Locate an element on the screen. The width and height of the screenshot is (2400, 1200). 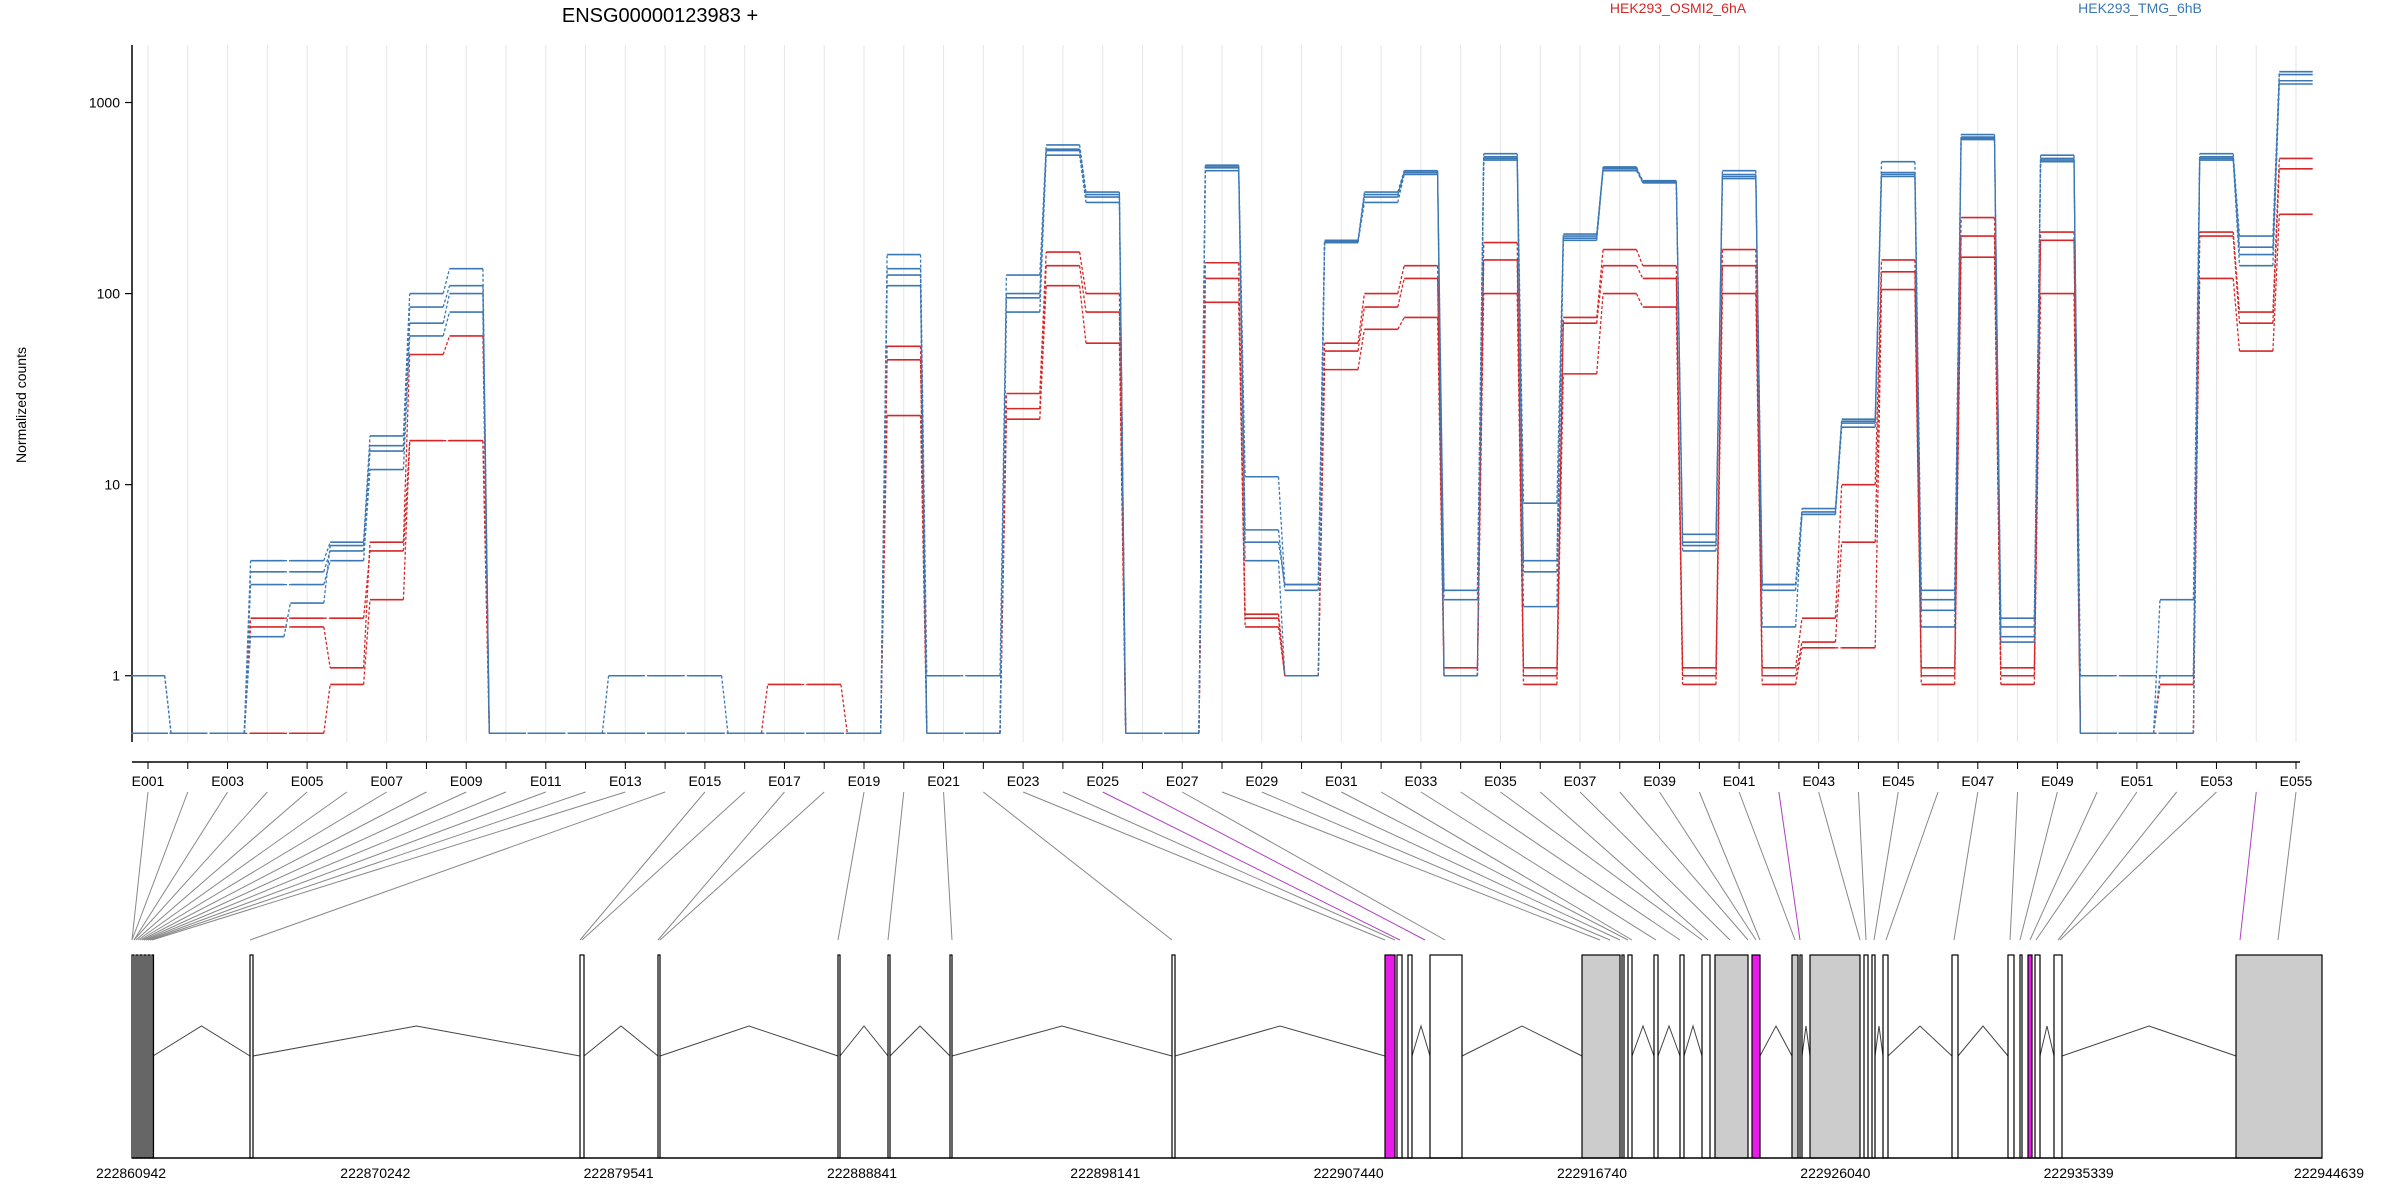
x-tick-label: E005 is located at coordinates (307, 781).